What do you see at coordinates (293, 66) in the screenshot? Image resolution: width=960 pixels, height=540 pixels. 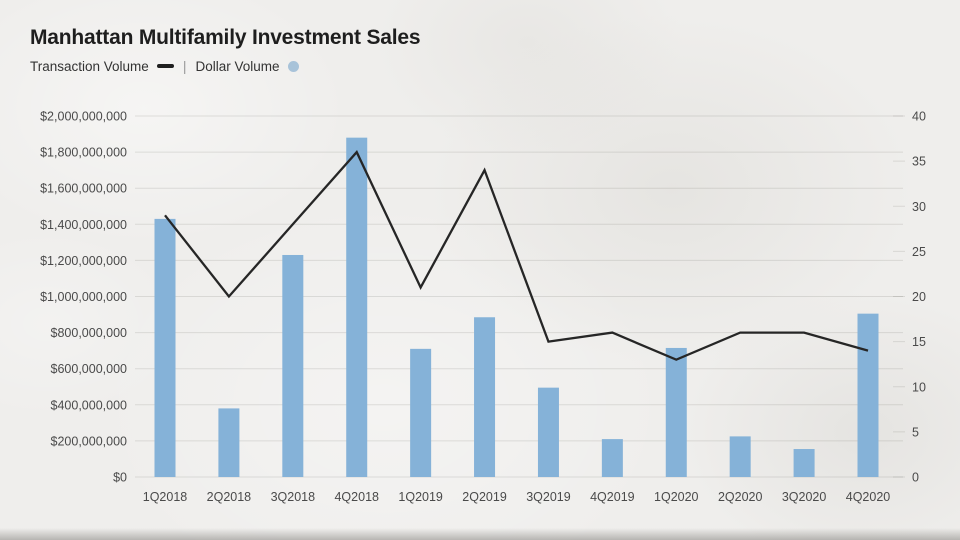 I see `dot-swatch-icon` at bounding box center [293, 66].